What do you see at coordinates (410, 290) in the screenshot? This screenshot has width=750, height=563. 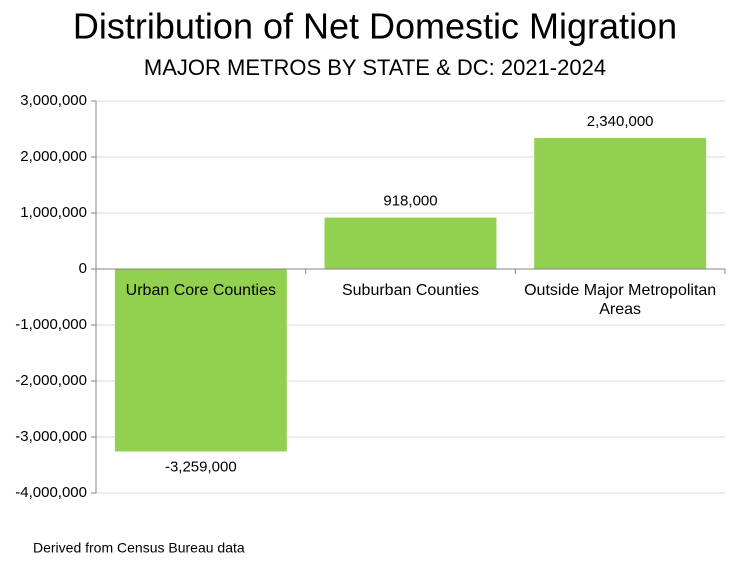 I see `x-tick-label: Suburban Counties` at bounding box center [410, 290].